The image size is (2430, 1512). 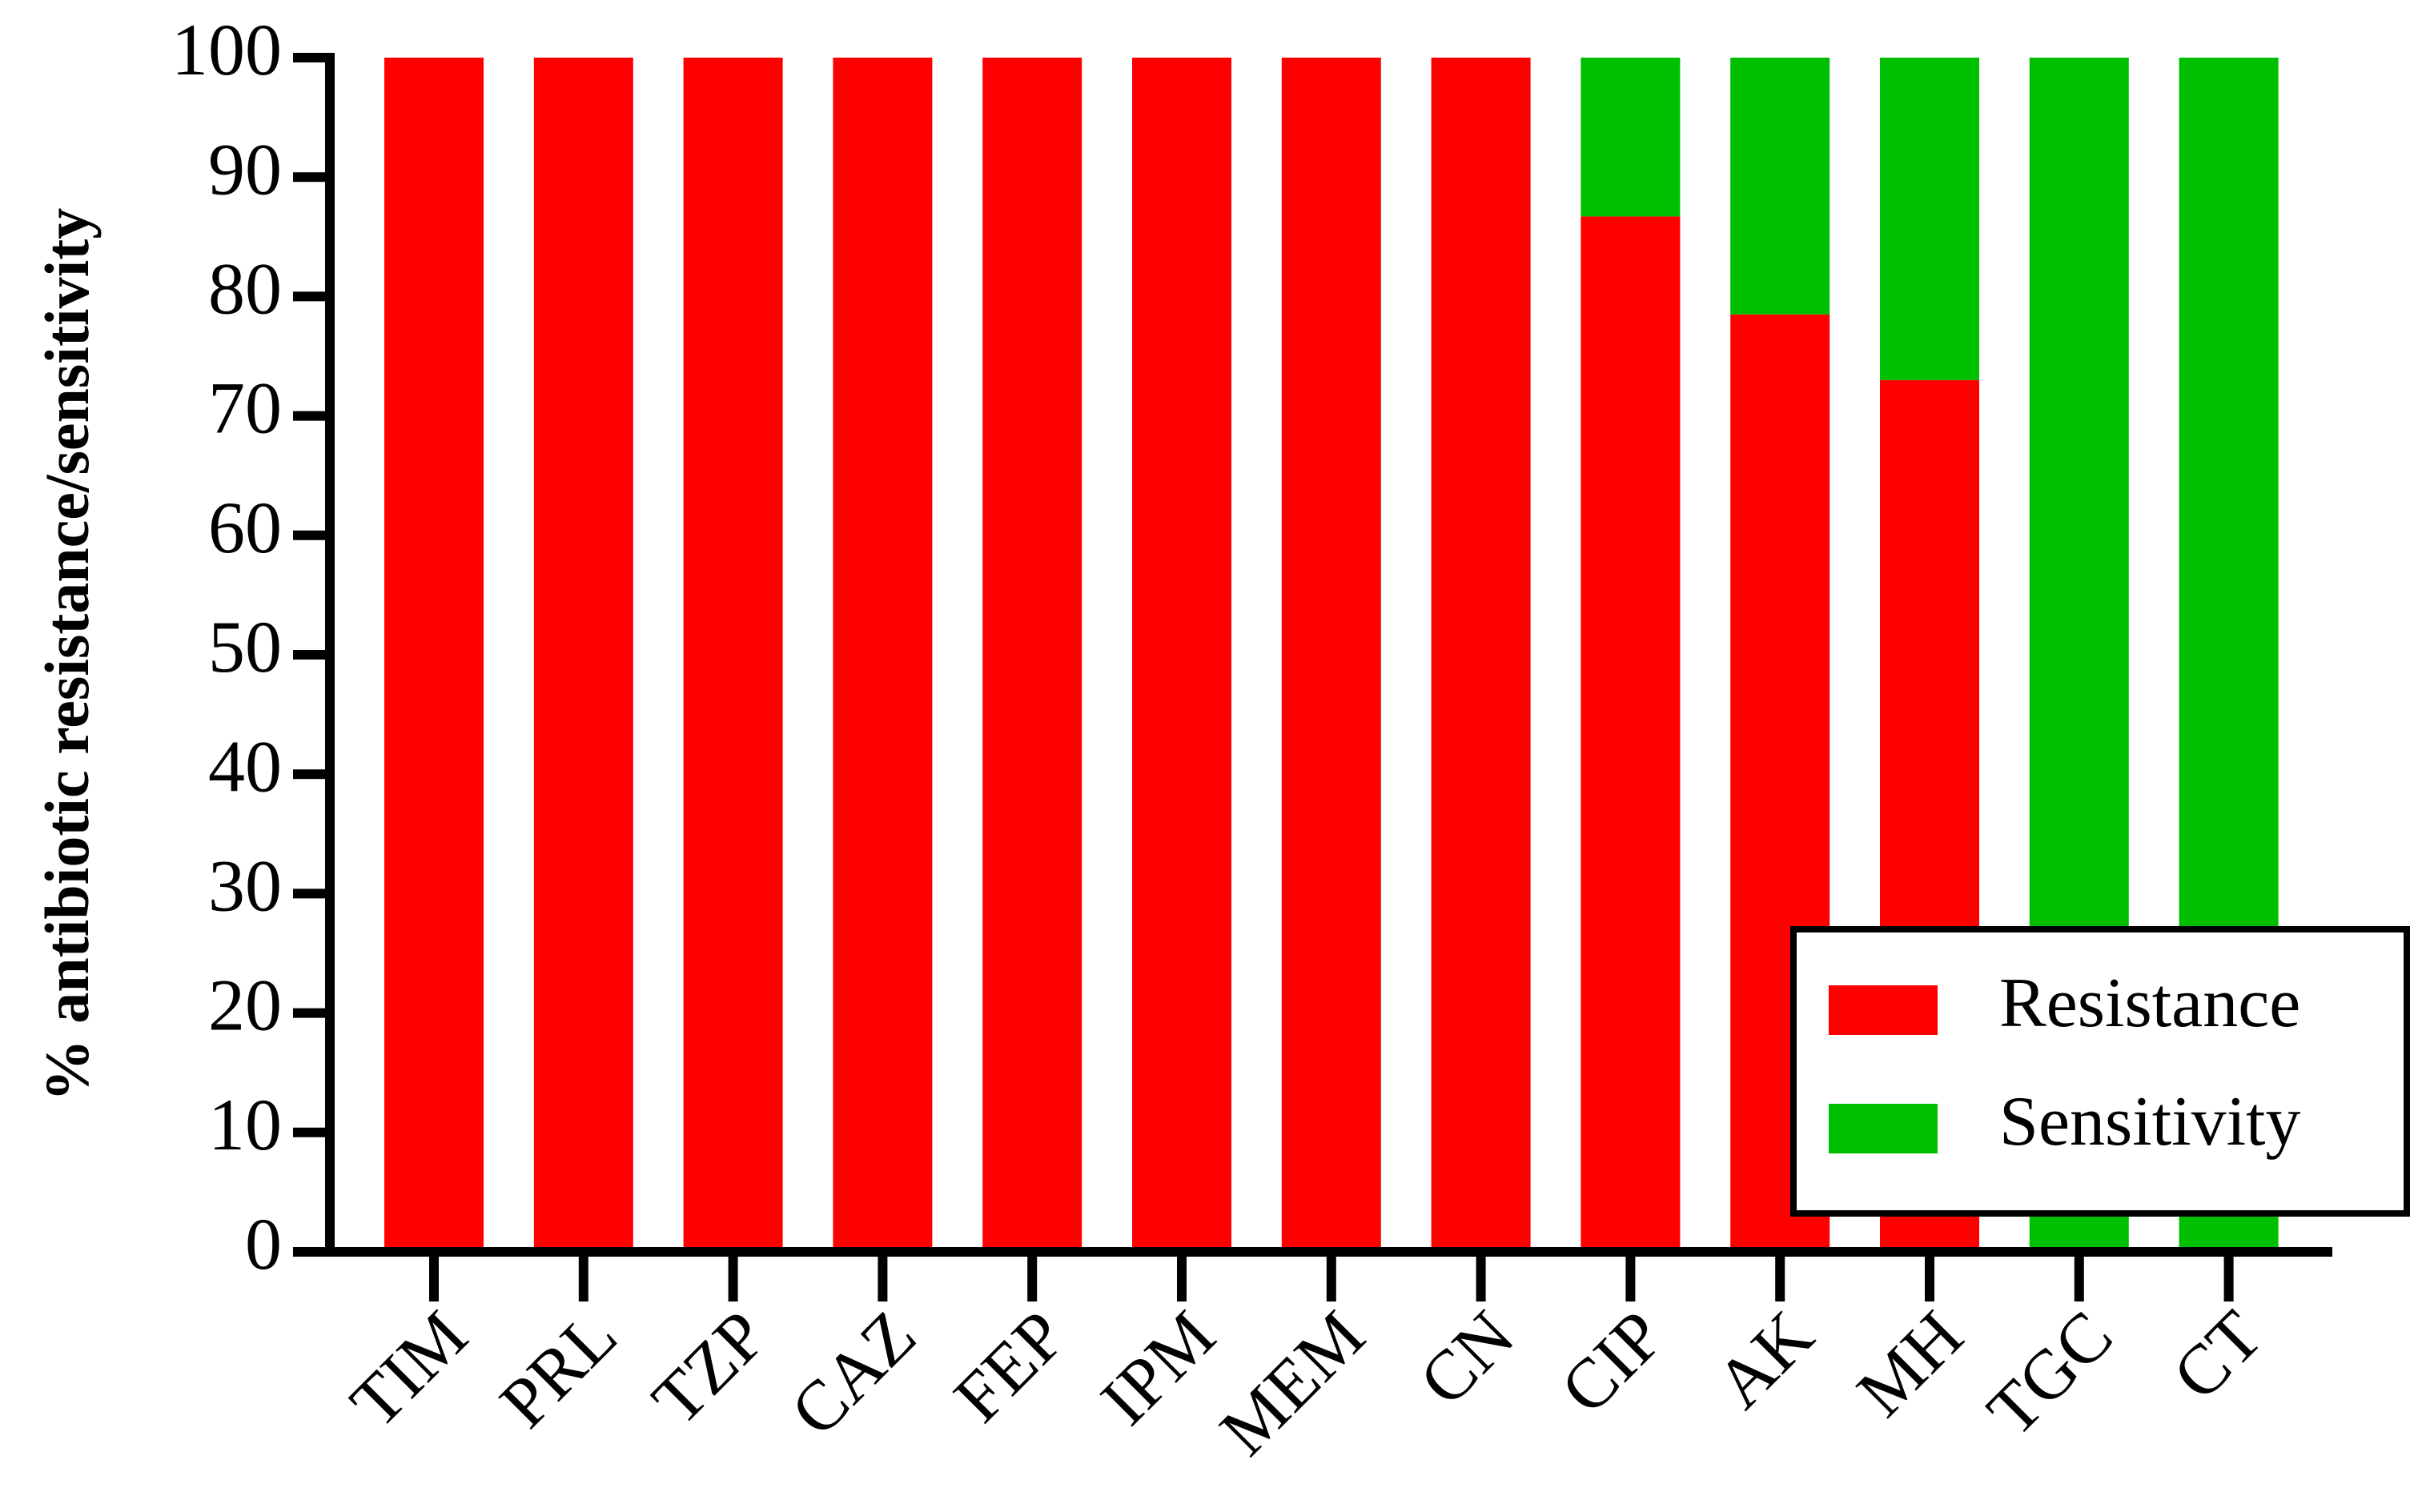 I want to click on y-tick-label: 20, so click(x=245, y=1006).